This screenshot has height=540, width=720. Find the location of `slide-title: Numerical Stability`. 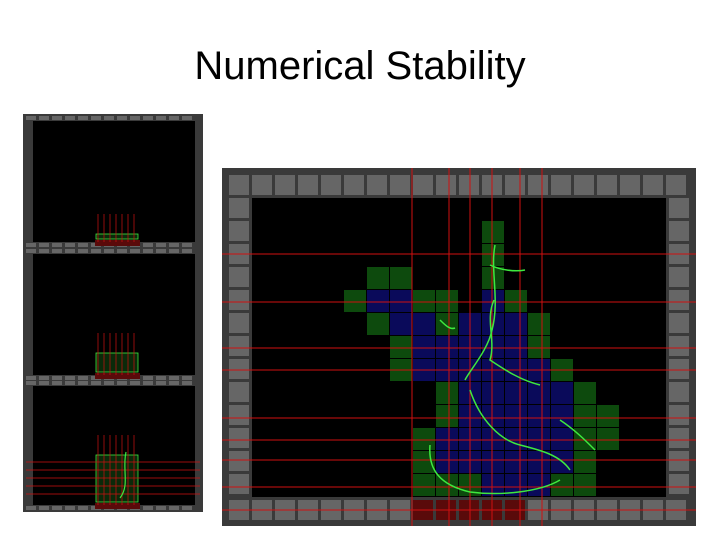

slide-title: Numerical Stability is located at coordinates (360, 66).